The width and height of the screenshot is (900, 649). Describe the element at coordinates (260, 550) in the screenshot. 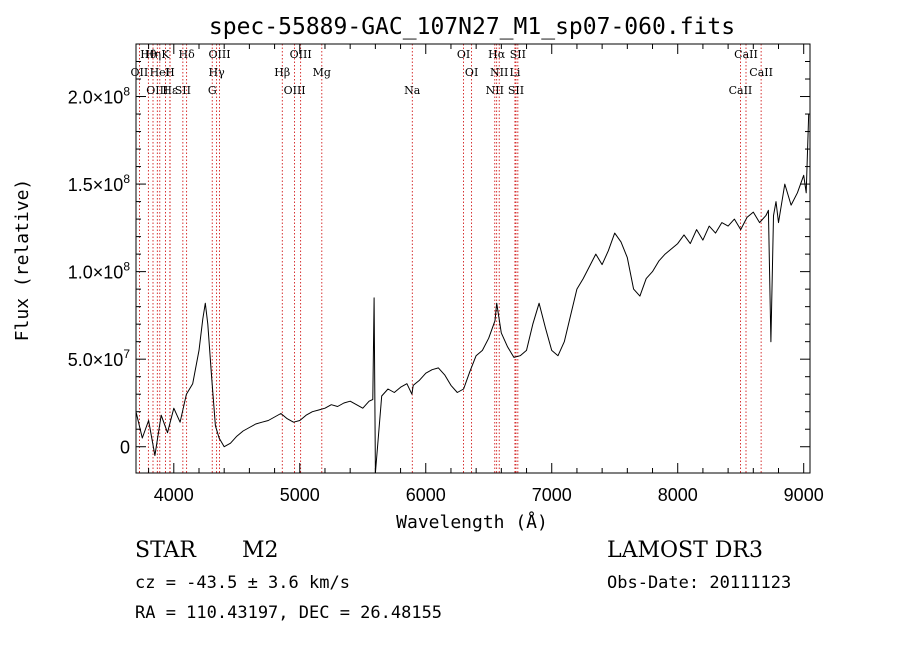

I see `object-subclass: M2` at that location.